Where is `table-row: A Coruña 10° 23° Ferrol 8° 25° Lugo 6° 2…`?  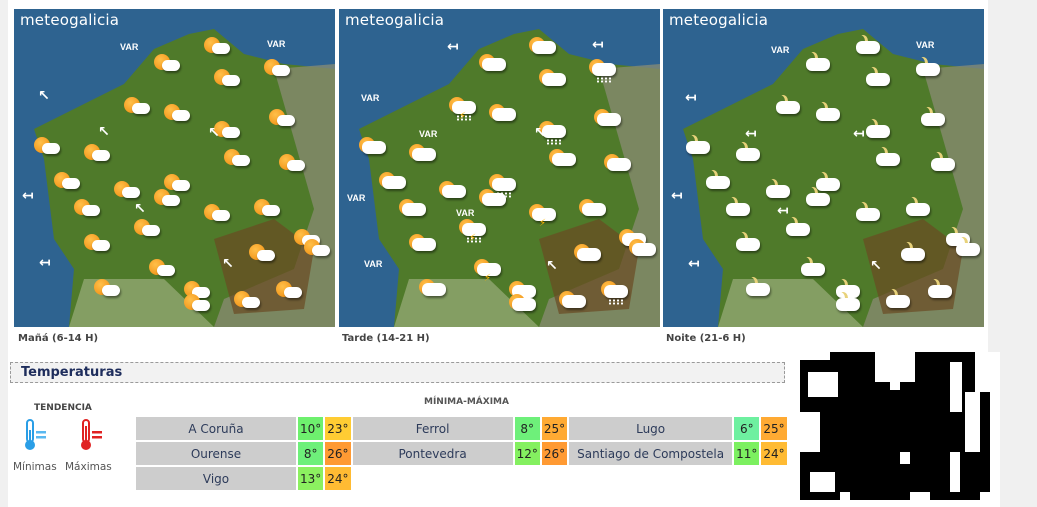
table-row: A Coruña 10° 23° Ferrol 8° 25° Lugo 6° 2… is located at coordinates (461, 428).